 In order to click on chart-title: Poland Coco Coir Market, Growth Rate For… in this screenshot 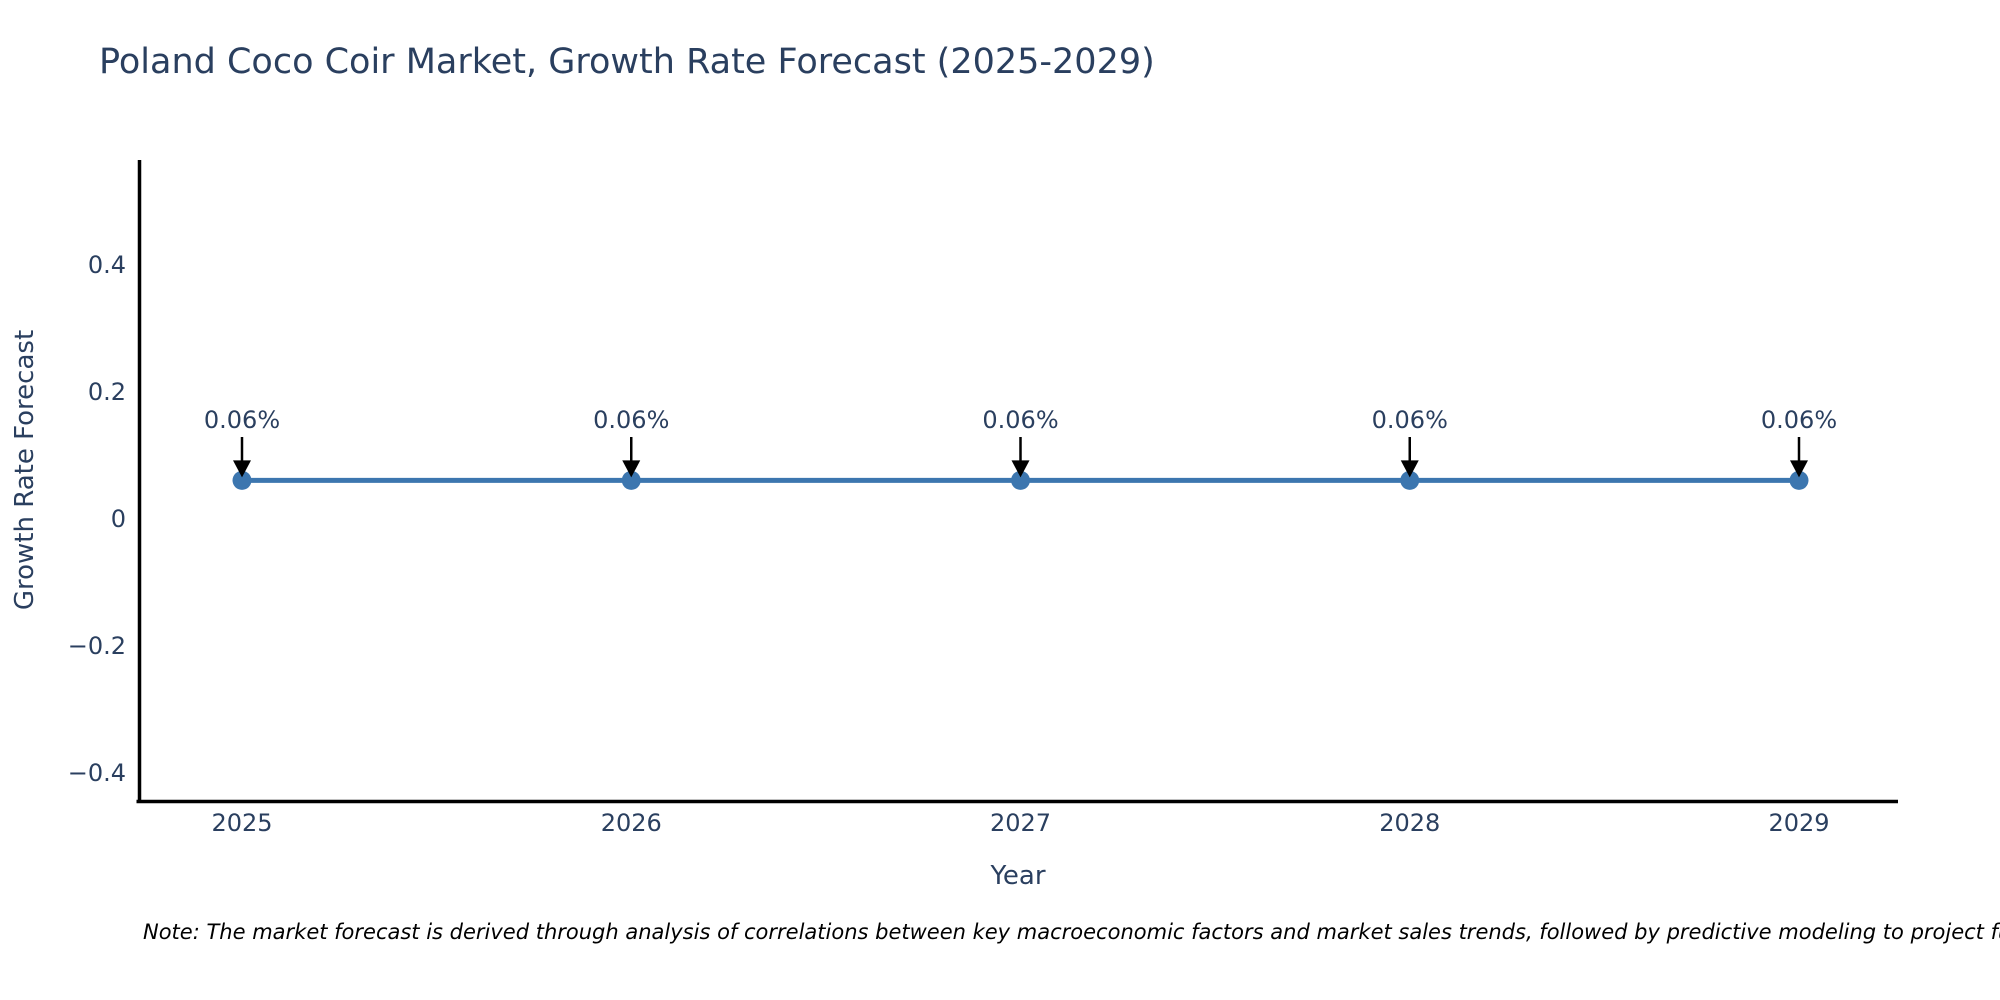, I will do `click(627, 62)`.